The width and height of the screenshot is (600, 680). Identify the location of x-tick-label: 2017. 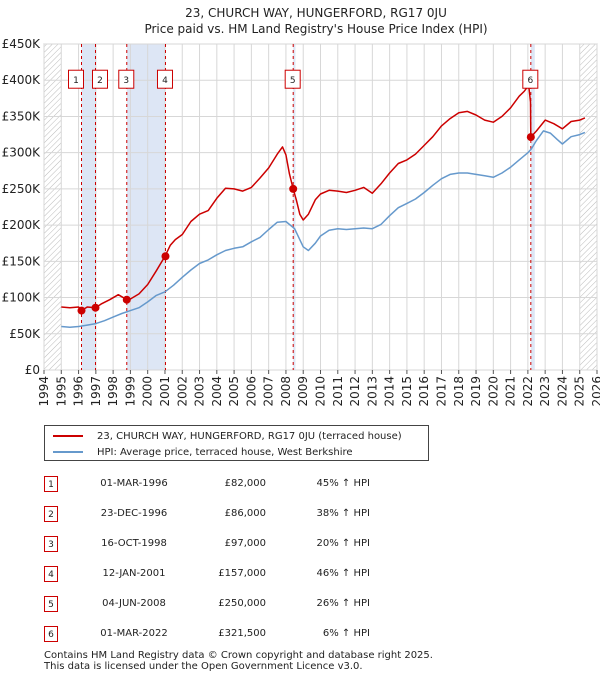
(441, 391).